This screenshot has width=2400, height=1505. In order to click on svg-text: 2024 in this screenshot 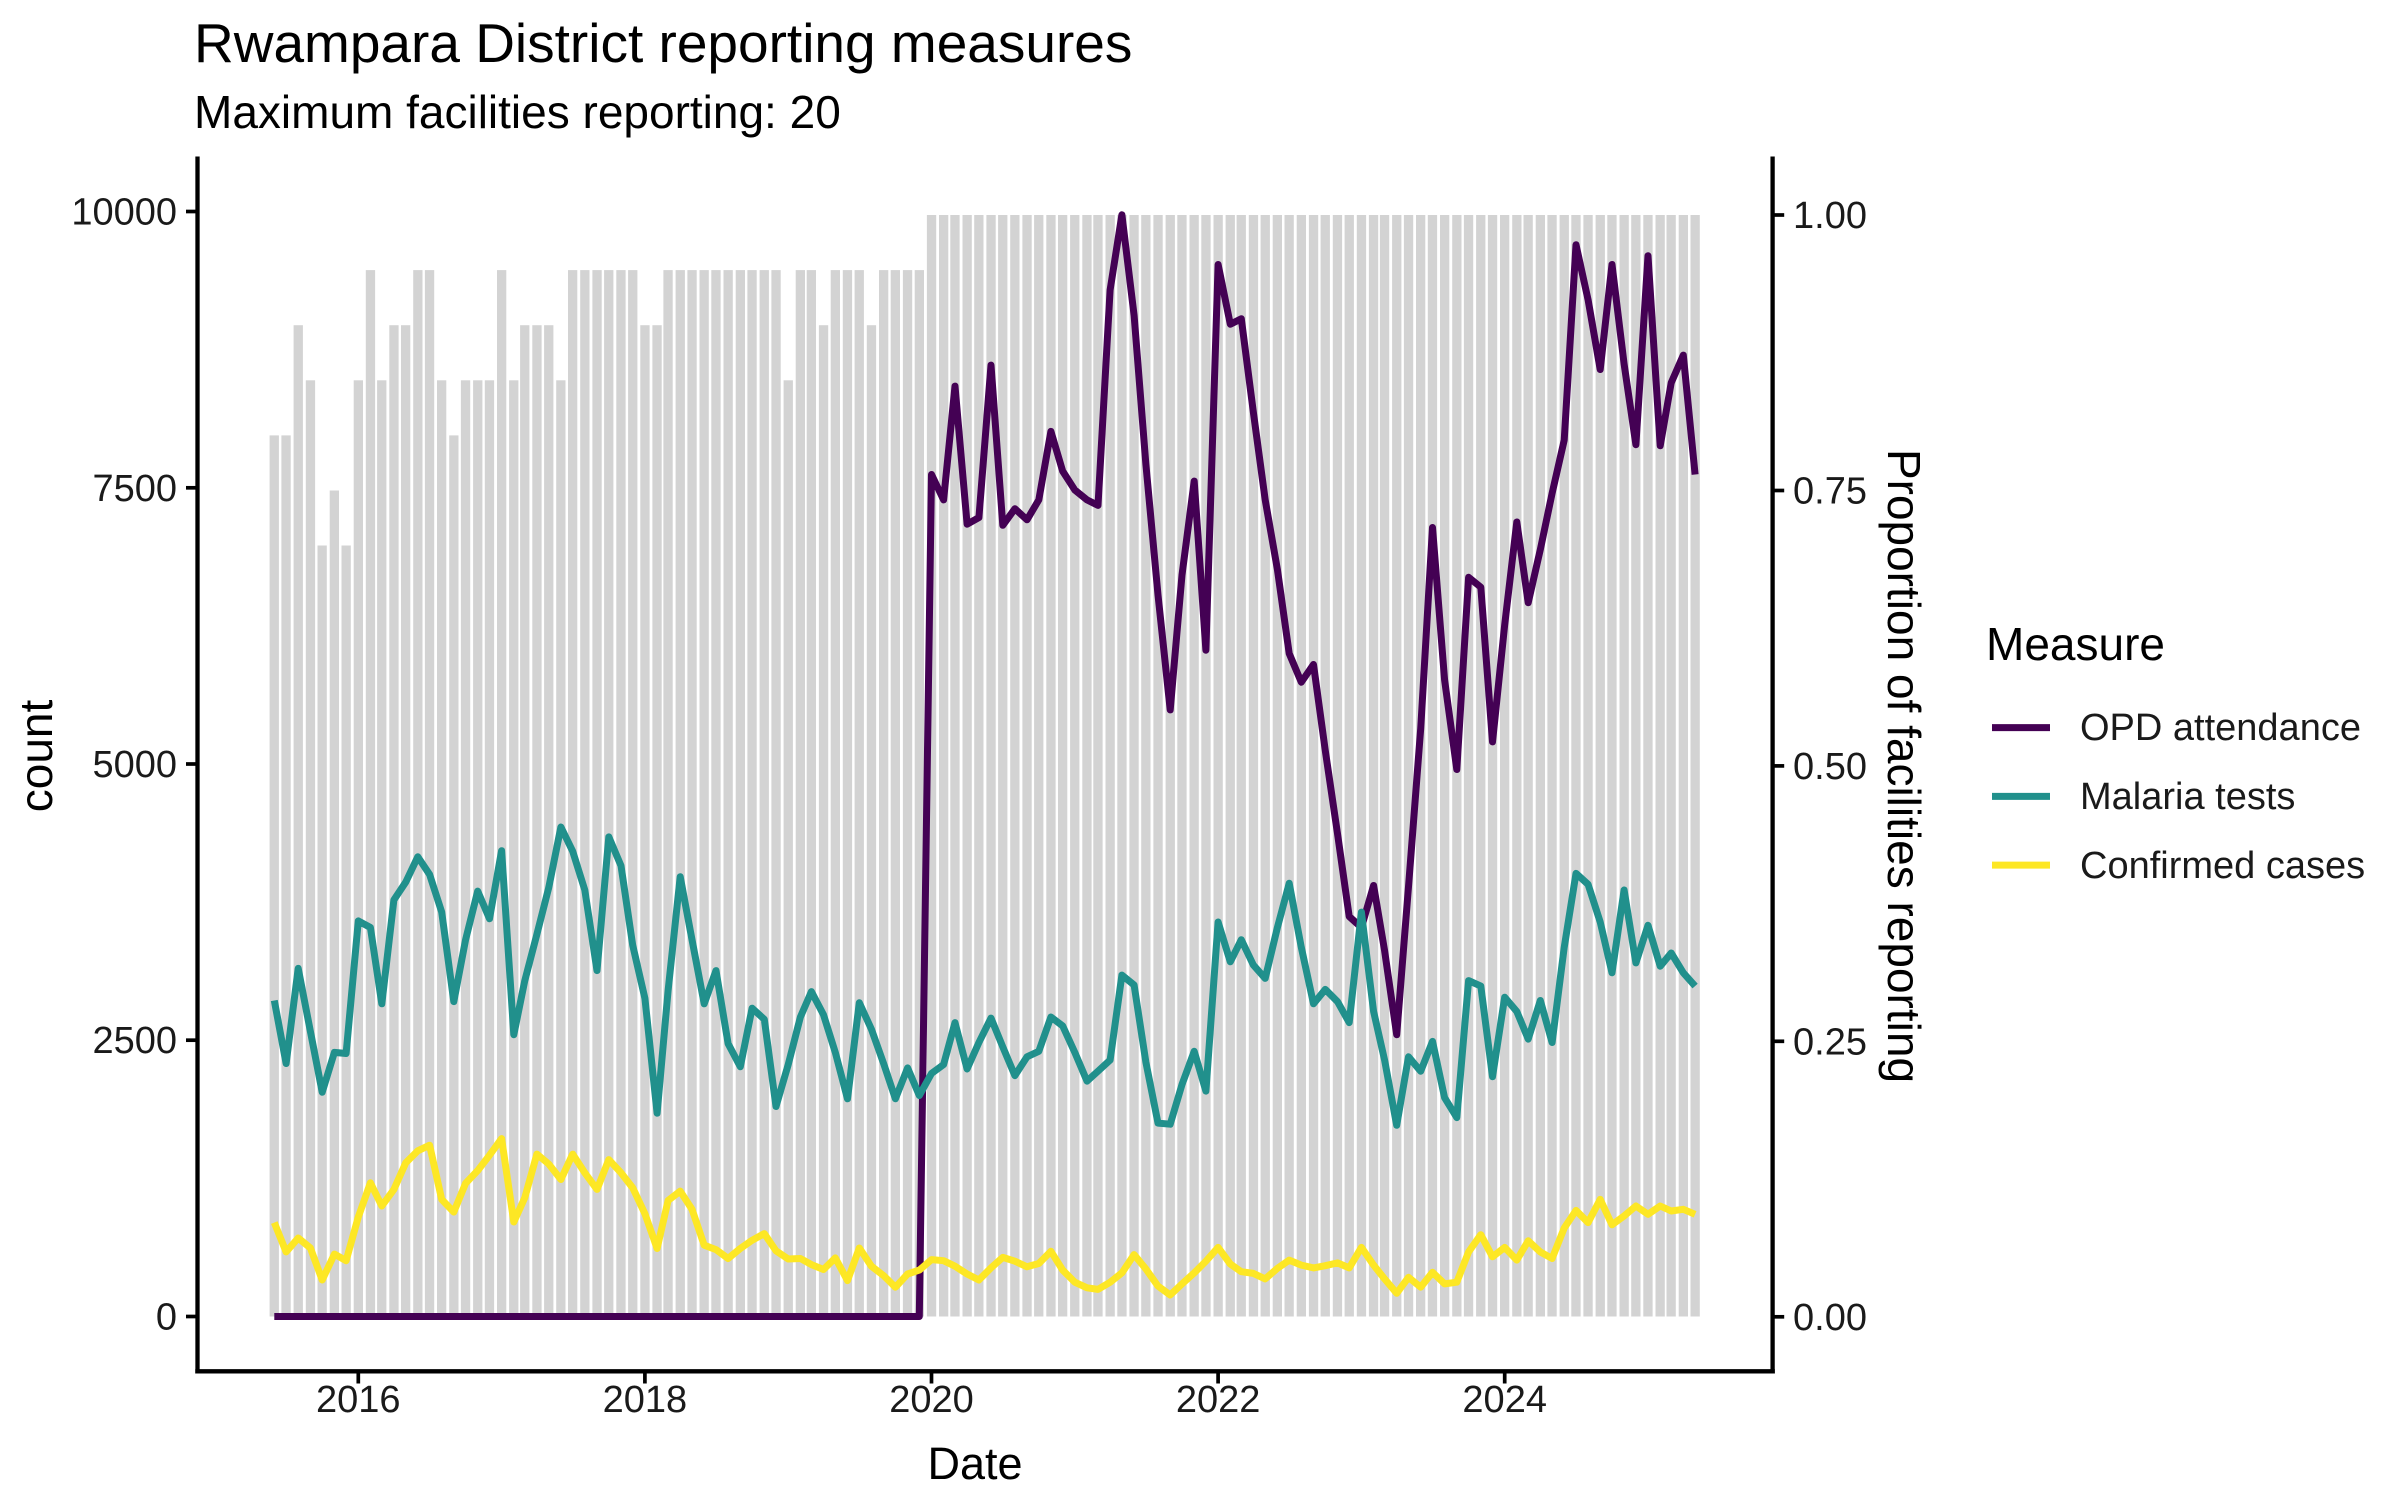, I will do `click(1504, 1400)`.